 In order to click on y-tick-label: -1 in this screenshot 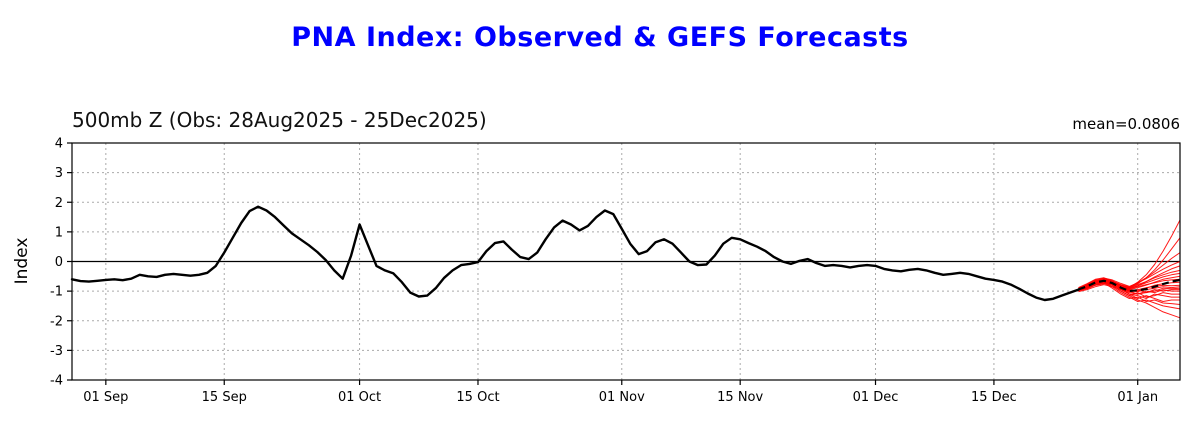, I will do `click(56, 292)`.